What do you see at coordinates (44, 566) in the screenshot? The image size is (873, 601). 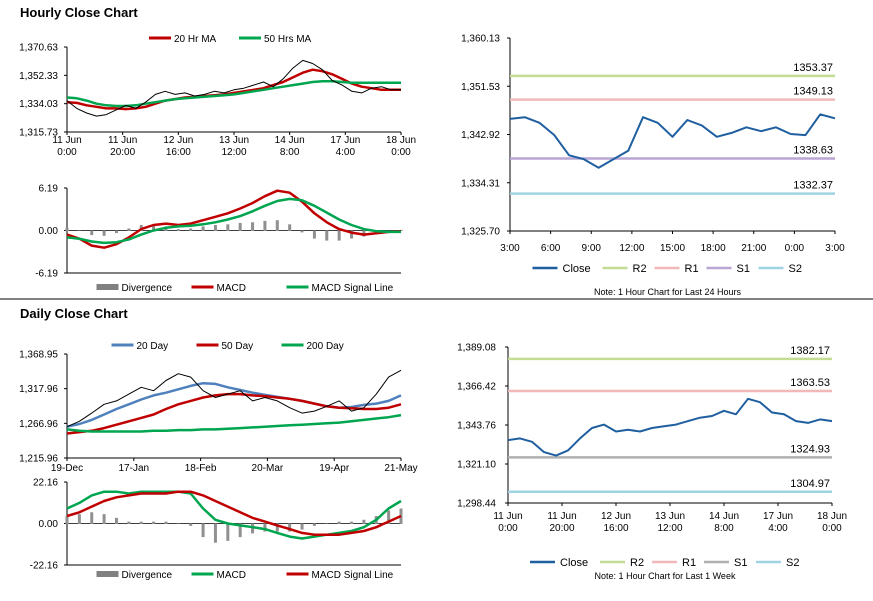 I see `y-tick-label: -22.16` at bounding box center [44, 566].